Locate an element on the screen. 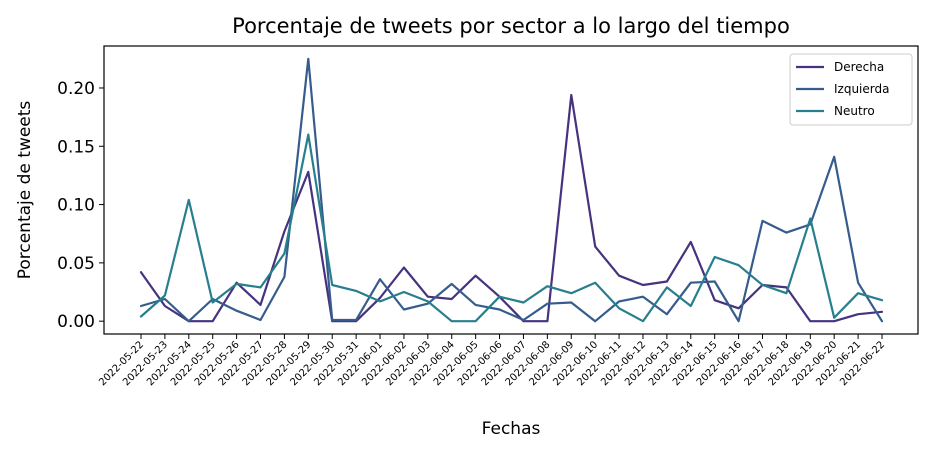 The height and width of the screenshot is (453, 933). legend-label: Izquierda is located at coordinates (861, 89).